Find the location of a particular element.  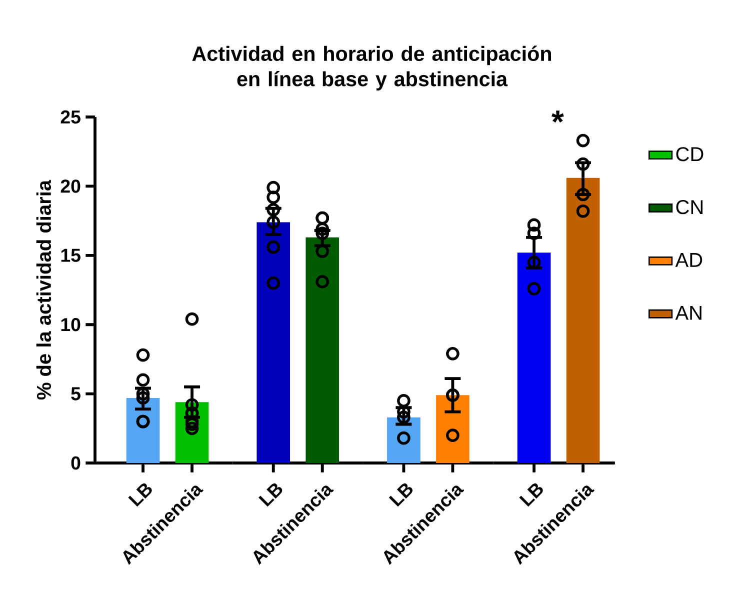

annotation: * is located at coordinates (558, 116).